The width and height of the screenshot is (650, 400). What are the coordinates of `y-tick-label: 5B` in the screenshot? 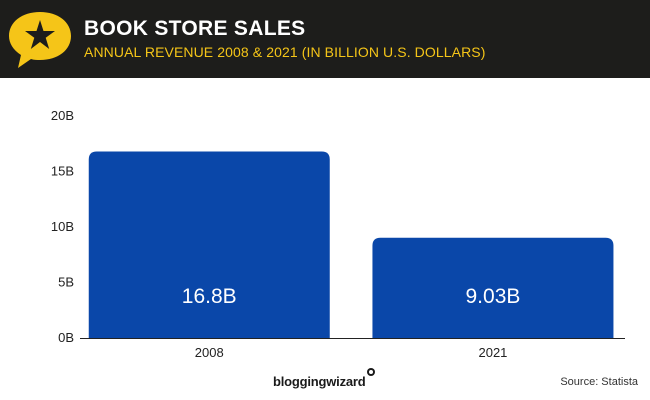 It's located at (66, 282).